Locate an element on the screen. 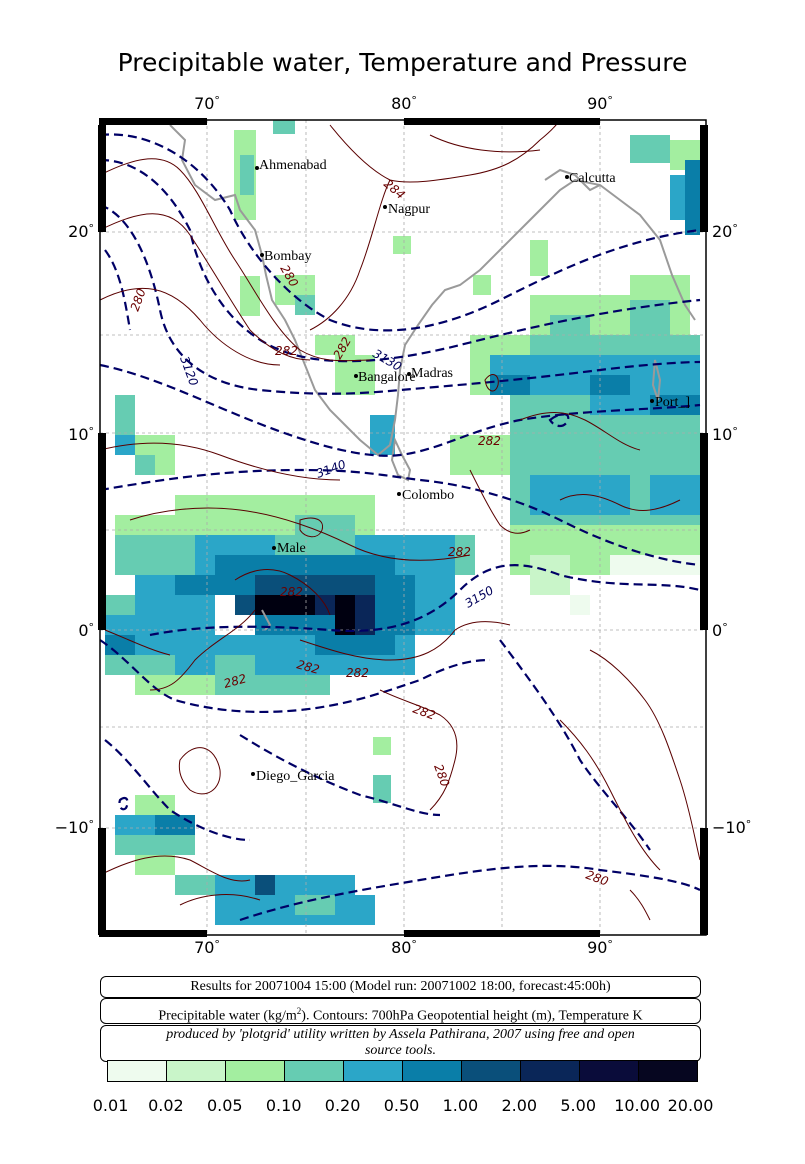  city-label-diego-garcia: Diego_Garcia is located at coordinates (295, 776).